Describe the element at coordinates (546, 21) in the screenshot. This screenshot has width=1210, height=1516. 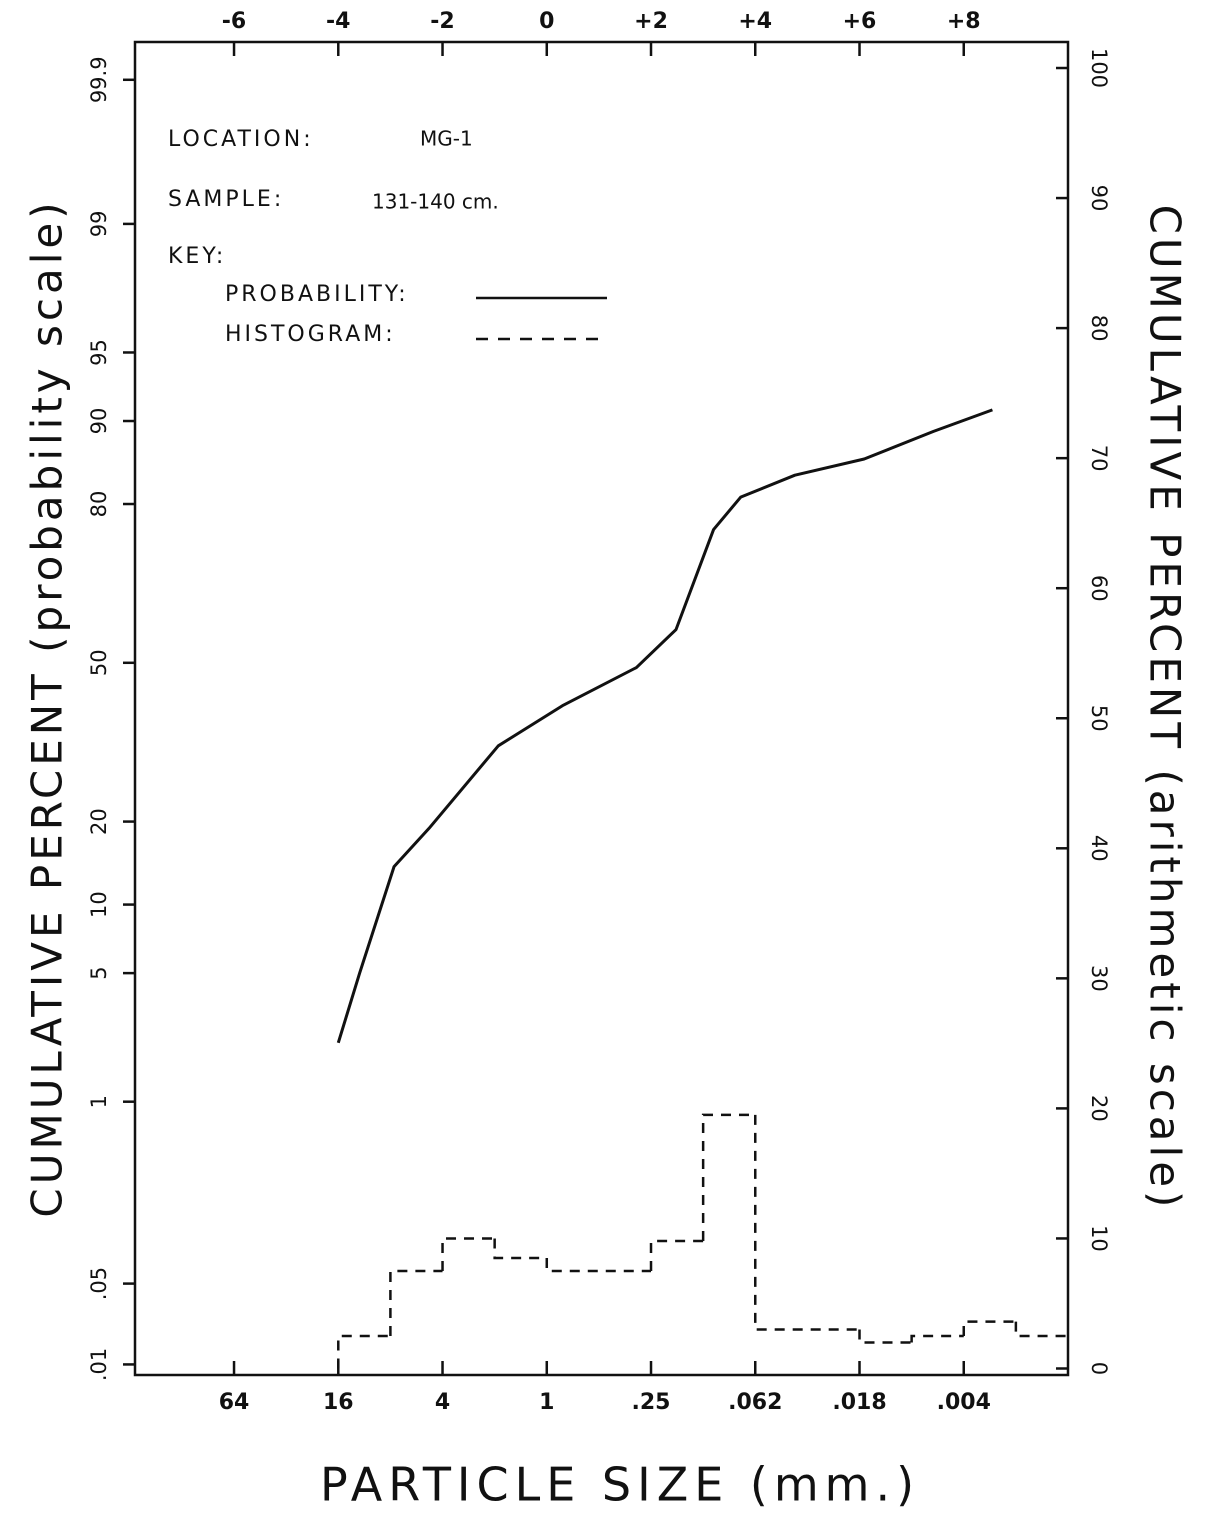
I see `x-tick-label: 0` at that location.